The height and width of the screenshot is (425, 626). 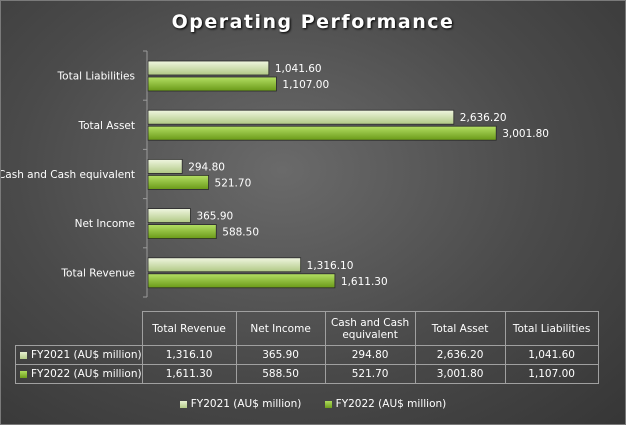 I want to click on fy2022-legend-key, so click(x=23, y=374).